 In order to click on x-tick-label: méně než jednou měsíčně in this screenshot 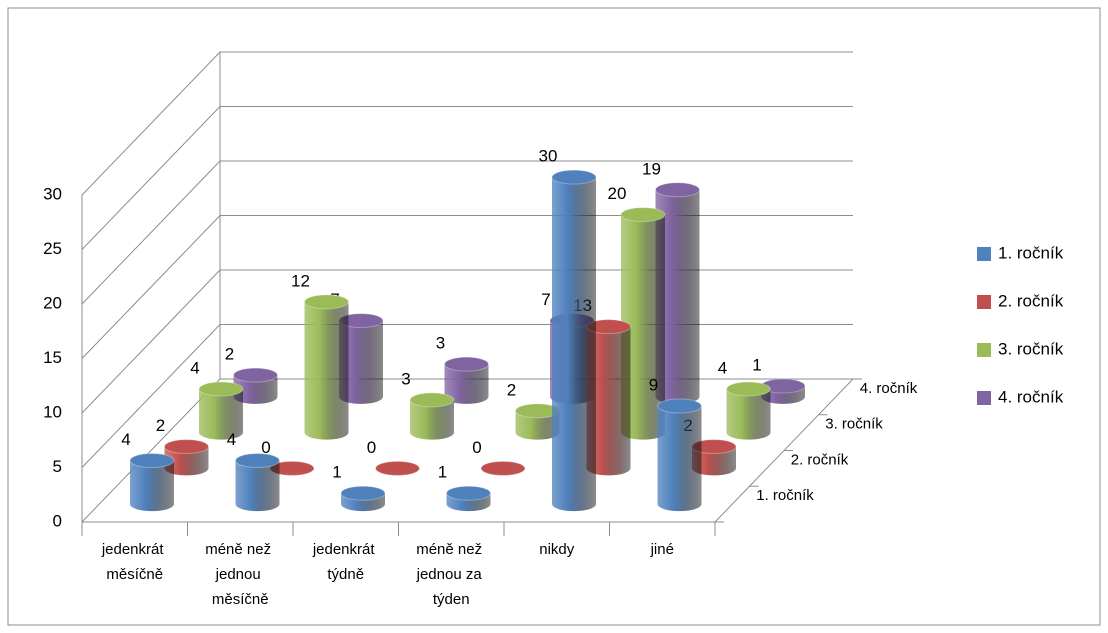, I will do `click(240, 574)`.